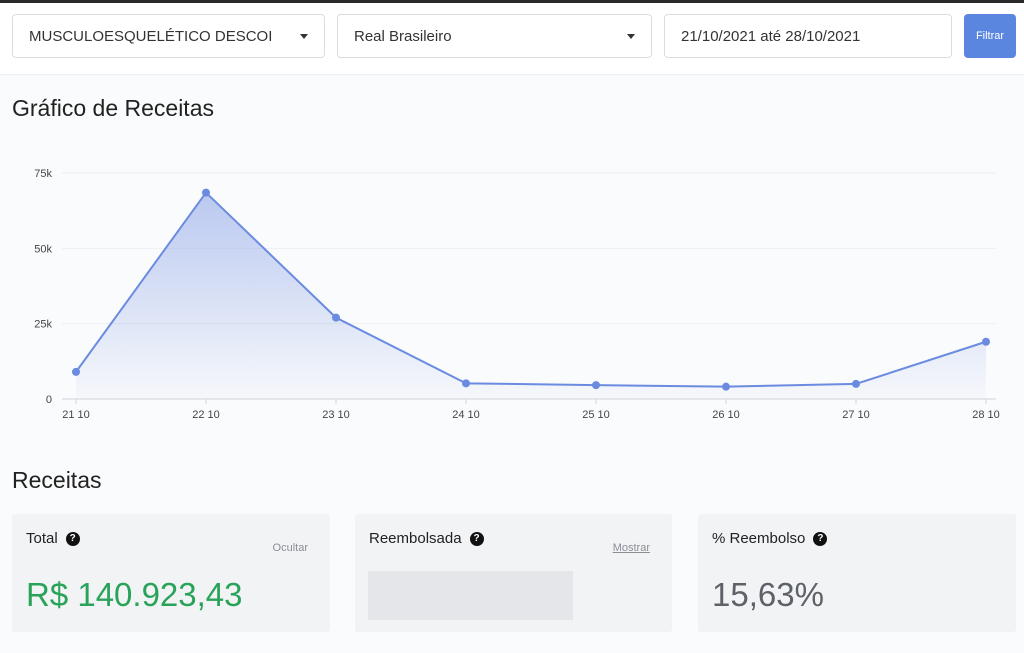 The height and width of the screenshot is (653, 1024). I want to click on date-range-input, so click(808, 36).